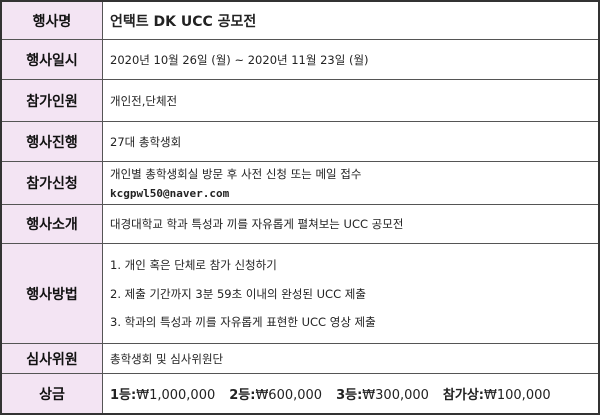 Image resolution: width=600 pixels, height=415 pixels. I want to click on row-content: 개인전,단체전, so click(351, 100).